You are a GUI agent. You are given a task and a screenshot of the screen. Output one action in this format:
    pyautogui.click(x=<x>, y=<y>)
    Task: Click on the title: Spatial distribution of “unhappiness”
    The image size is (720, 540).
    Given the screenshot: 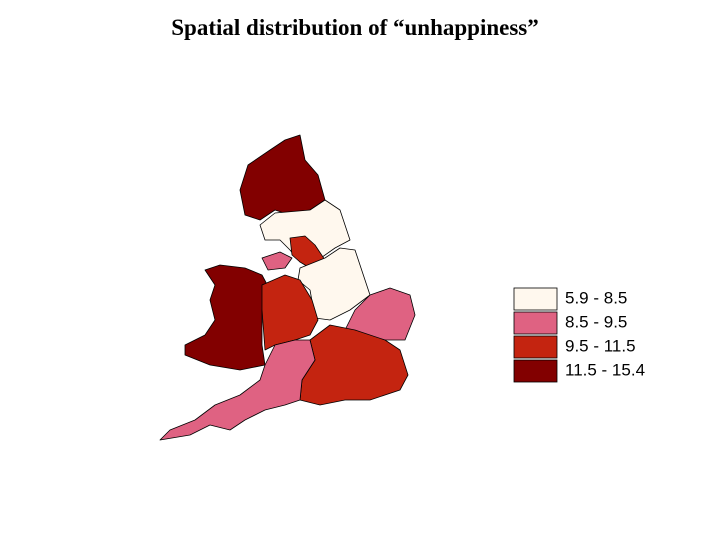 What is the action you would take?
    pyautogui.click(x=355, y=27)
    